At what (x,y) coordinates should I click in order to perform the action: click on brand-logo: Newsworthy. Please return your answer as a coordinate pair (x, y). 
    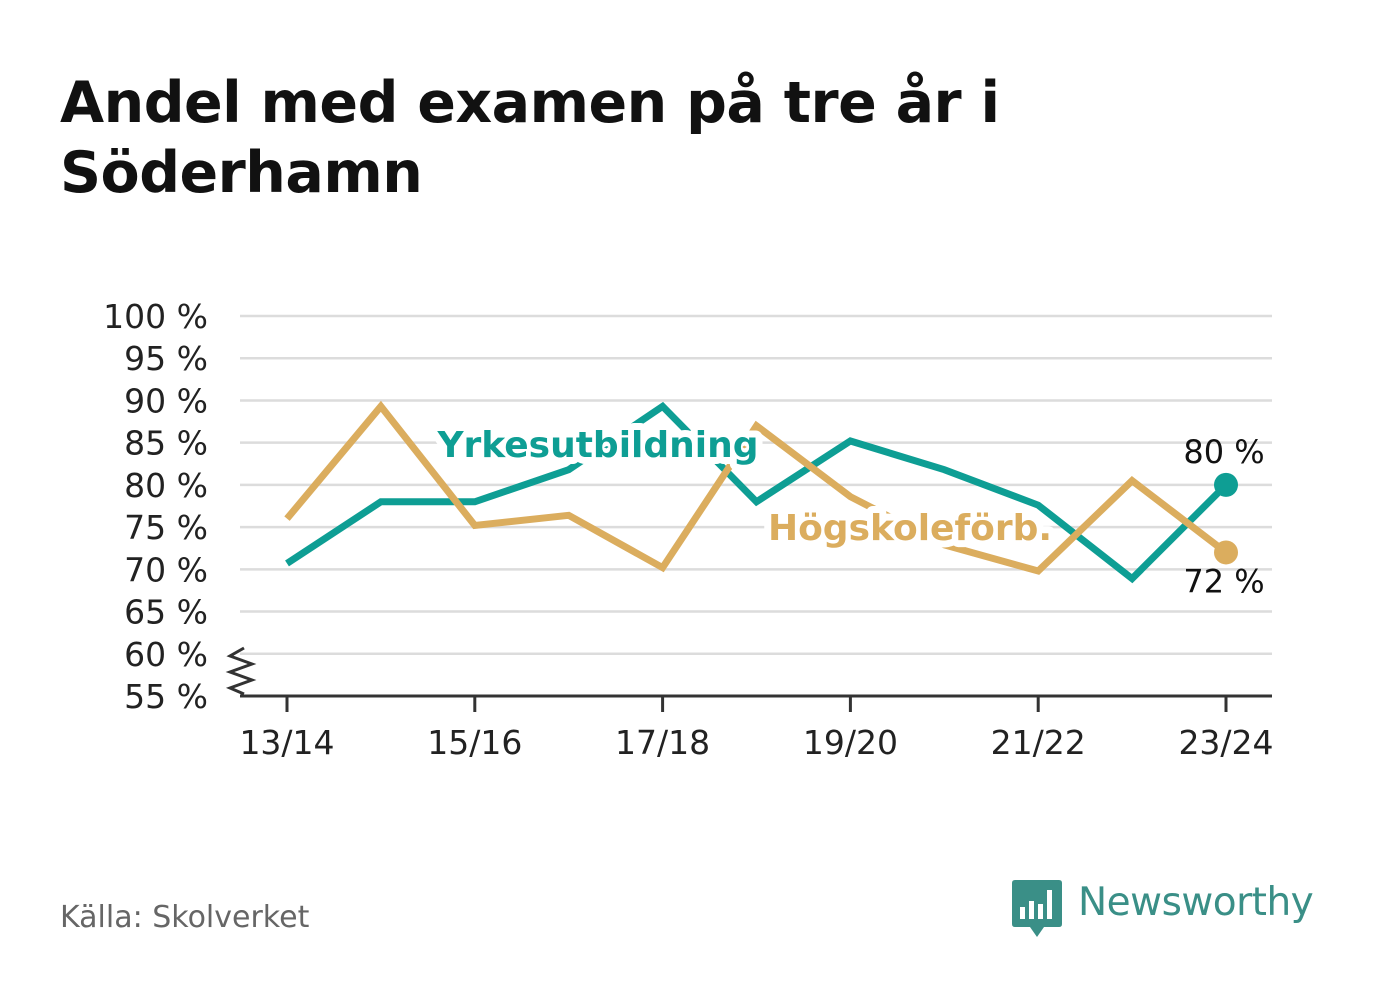
    Looking at the image, I should click on (1172, 910).